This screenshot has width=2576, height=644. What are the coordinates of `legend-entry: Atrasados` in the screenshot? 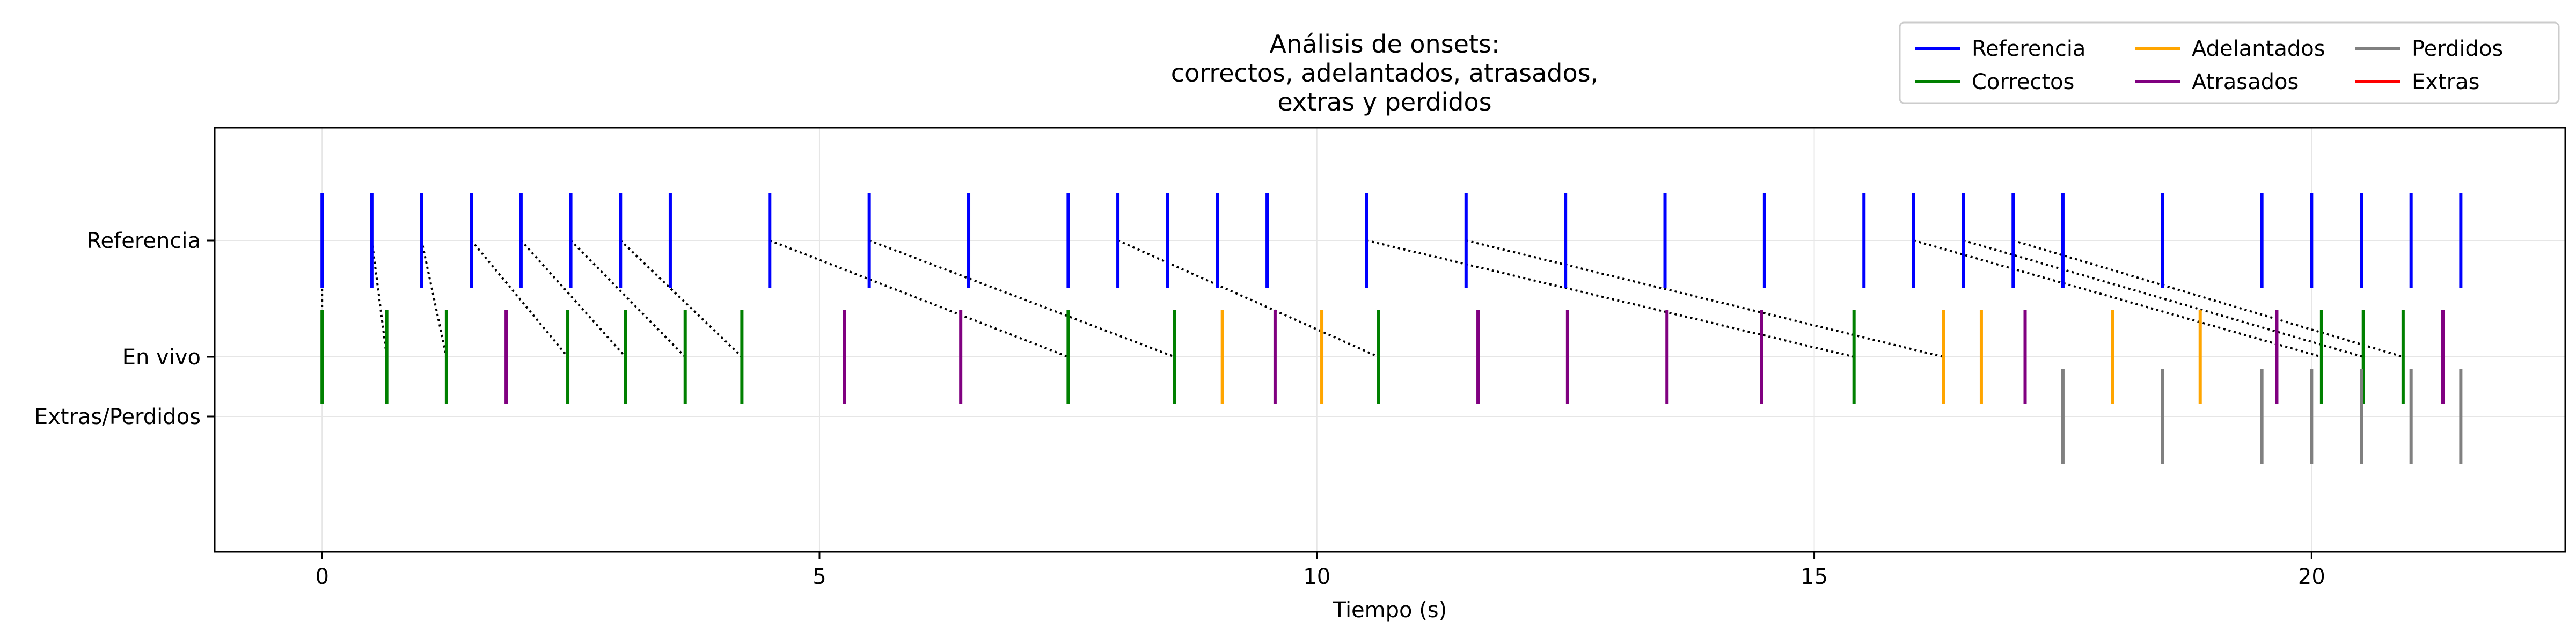 It's located at (2245, 82).